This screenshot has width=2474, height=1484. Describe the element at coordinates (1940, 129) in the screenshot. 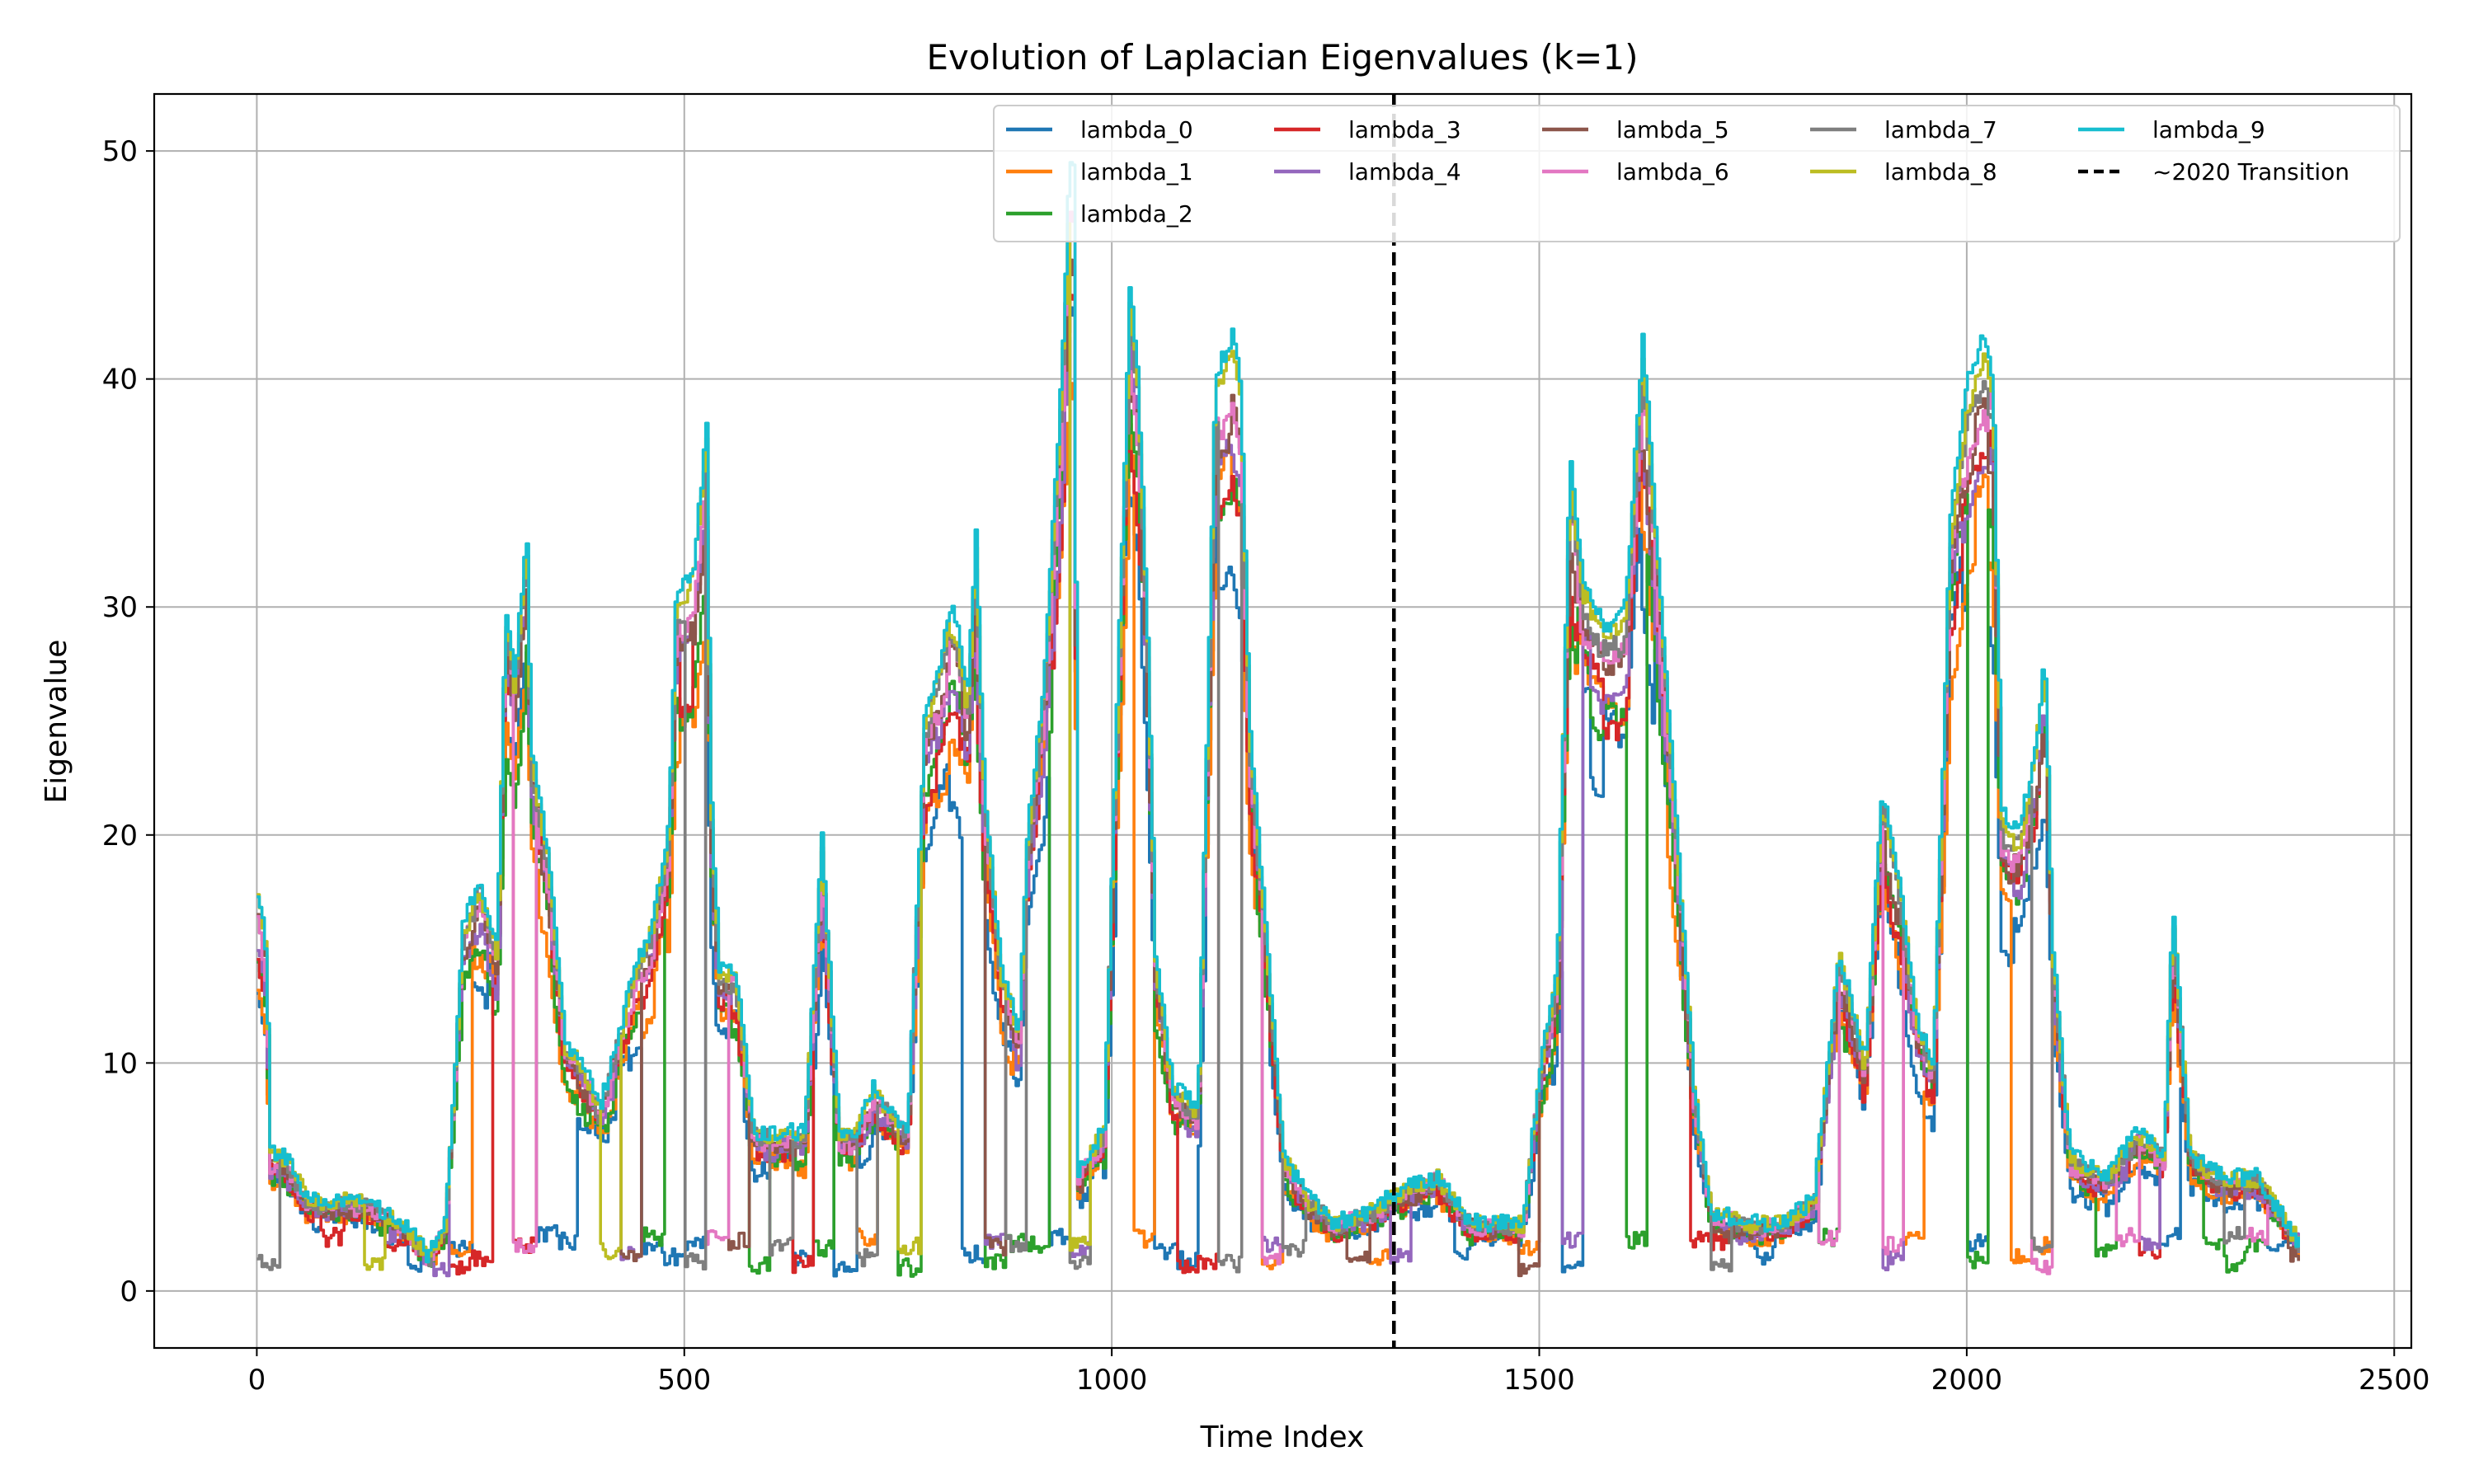

I see `legend-label: lambda_7` at that location.